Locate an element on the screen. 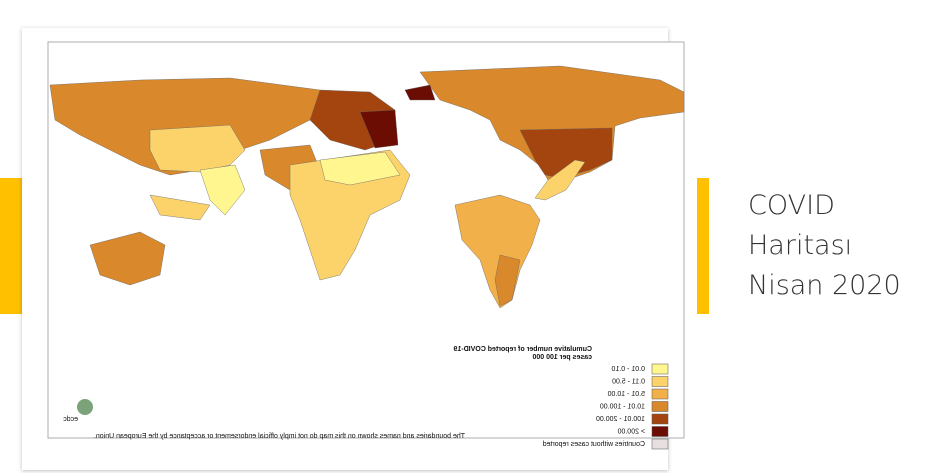  slide-title: COVID Haritası Nisan 2020 is located at coordinates (824, 245).